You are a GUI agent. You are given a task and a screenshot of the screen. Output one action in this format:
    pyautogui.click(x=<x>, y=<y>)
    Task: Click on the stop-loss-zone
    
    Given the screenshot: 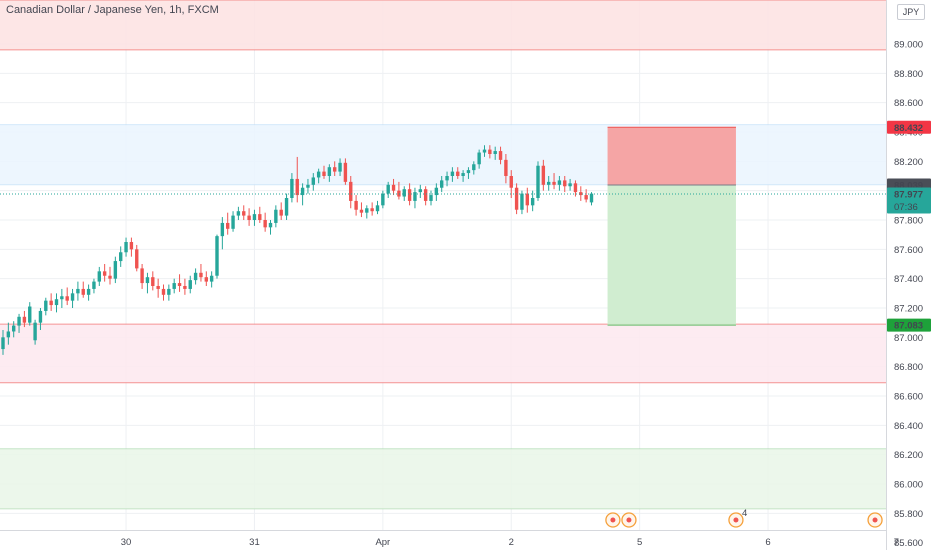 What is the action you would take?
    pyautogui.click(x=671, y=156)
    